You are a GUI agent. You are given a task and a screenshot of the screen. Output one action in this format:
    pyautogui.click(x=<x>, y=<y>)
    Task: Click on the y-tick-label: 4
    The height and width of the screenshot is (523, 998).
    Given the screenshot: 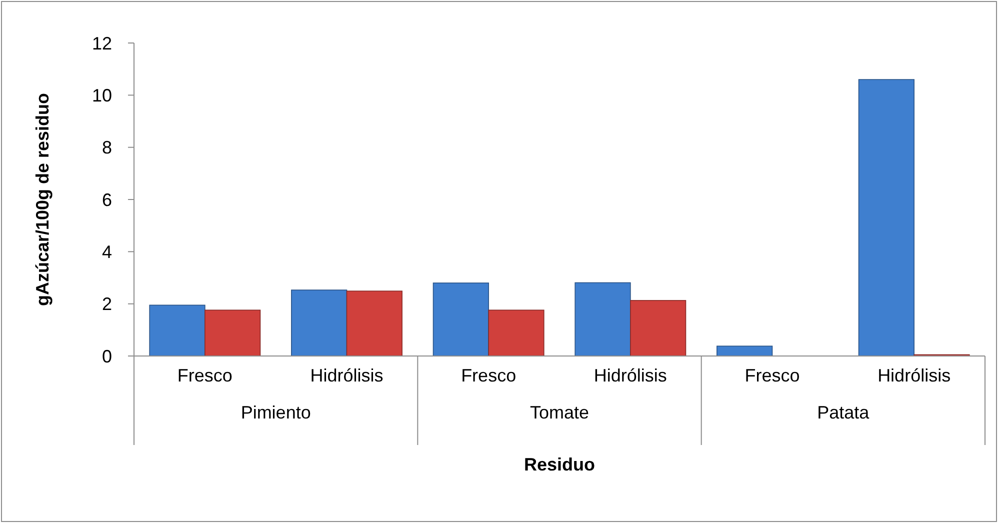 What is the action you would take?
    pyautogui.click(x=107, y=252)
    